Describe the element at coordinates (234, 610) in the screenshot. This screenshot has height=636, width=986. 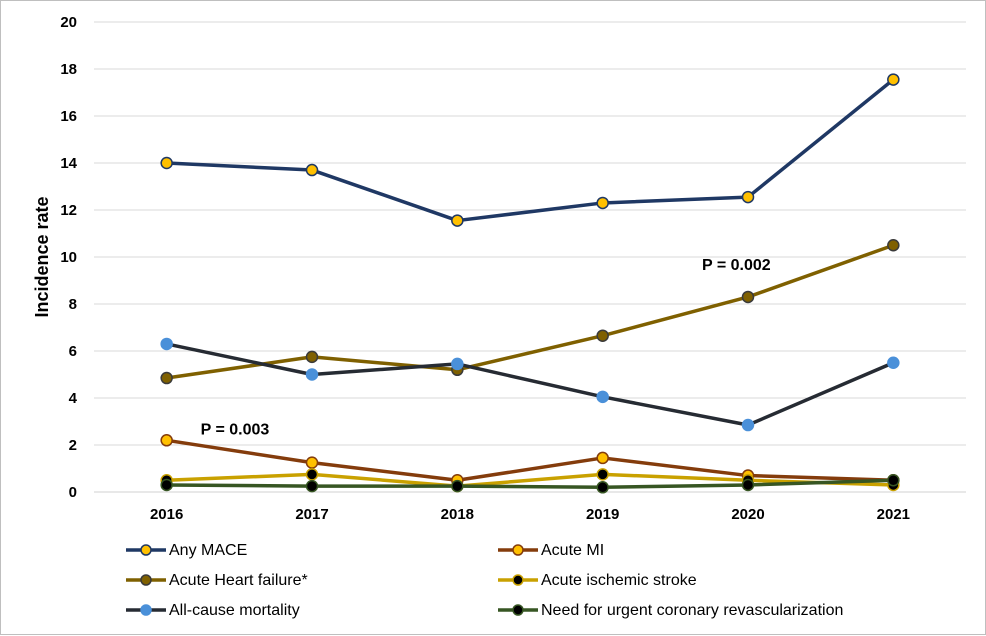
I see `legend-label: All-cause mortality` at that location.